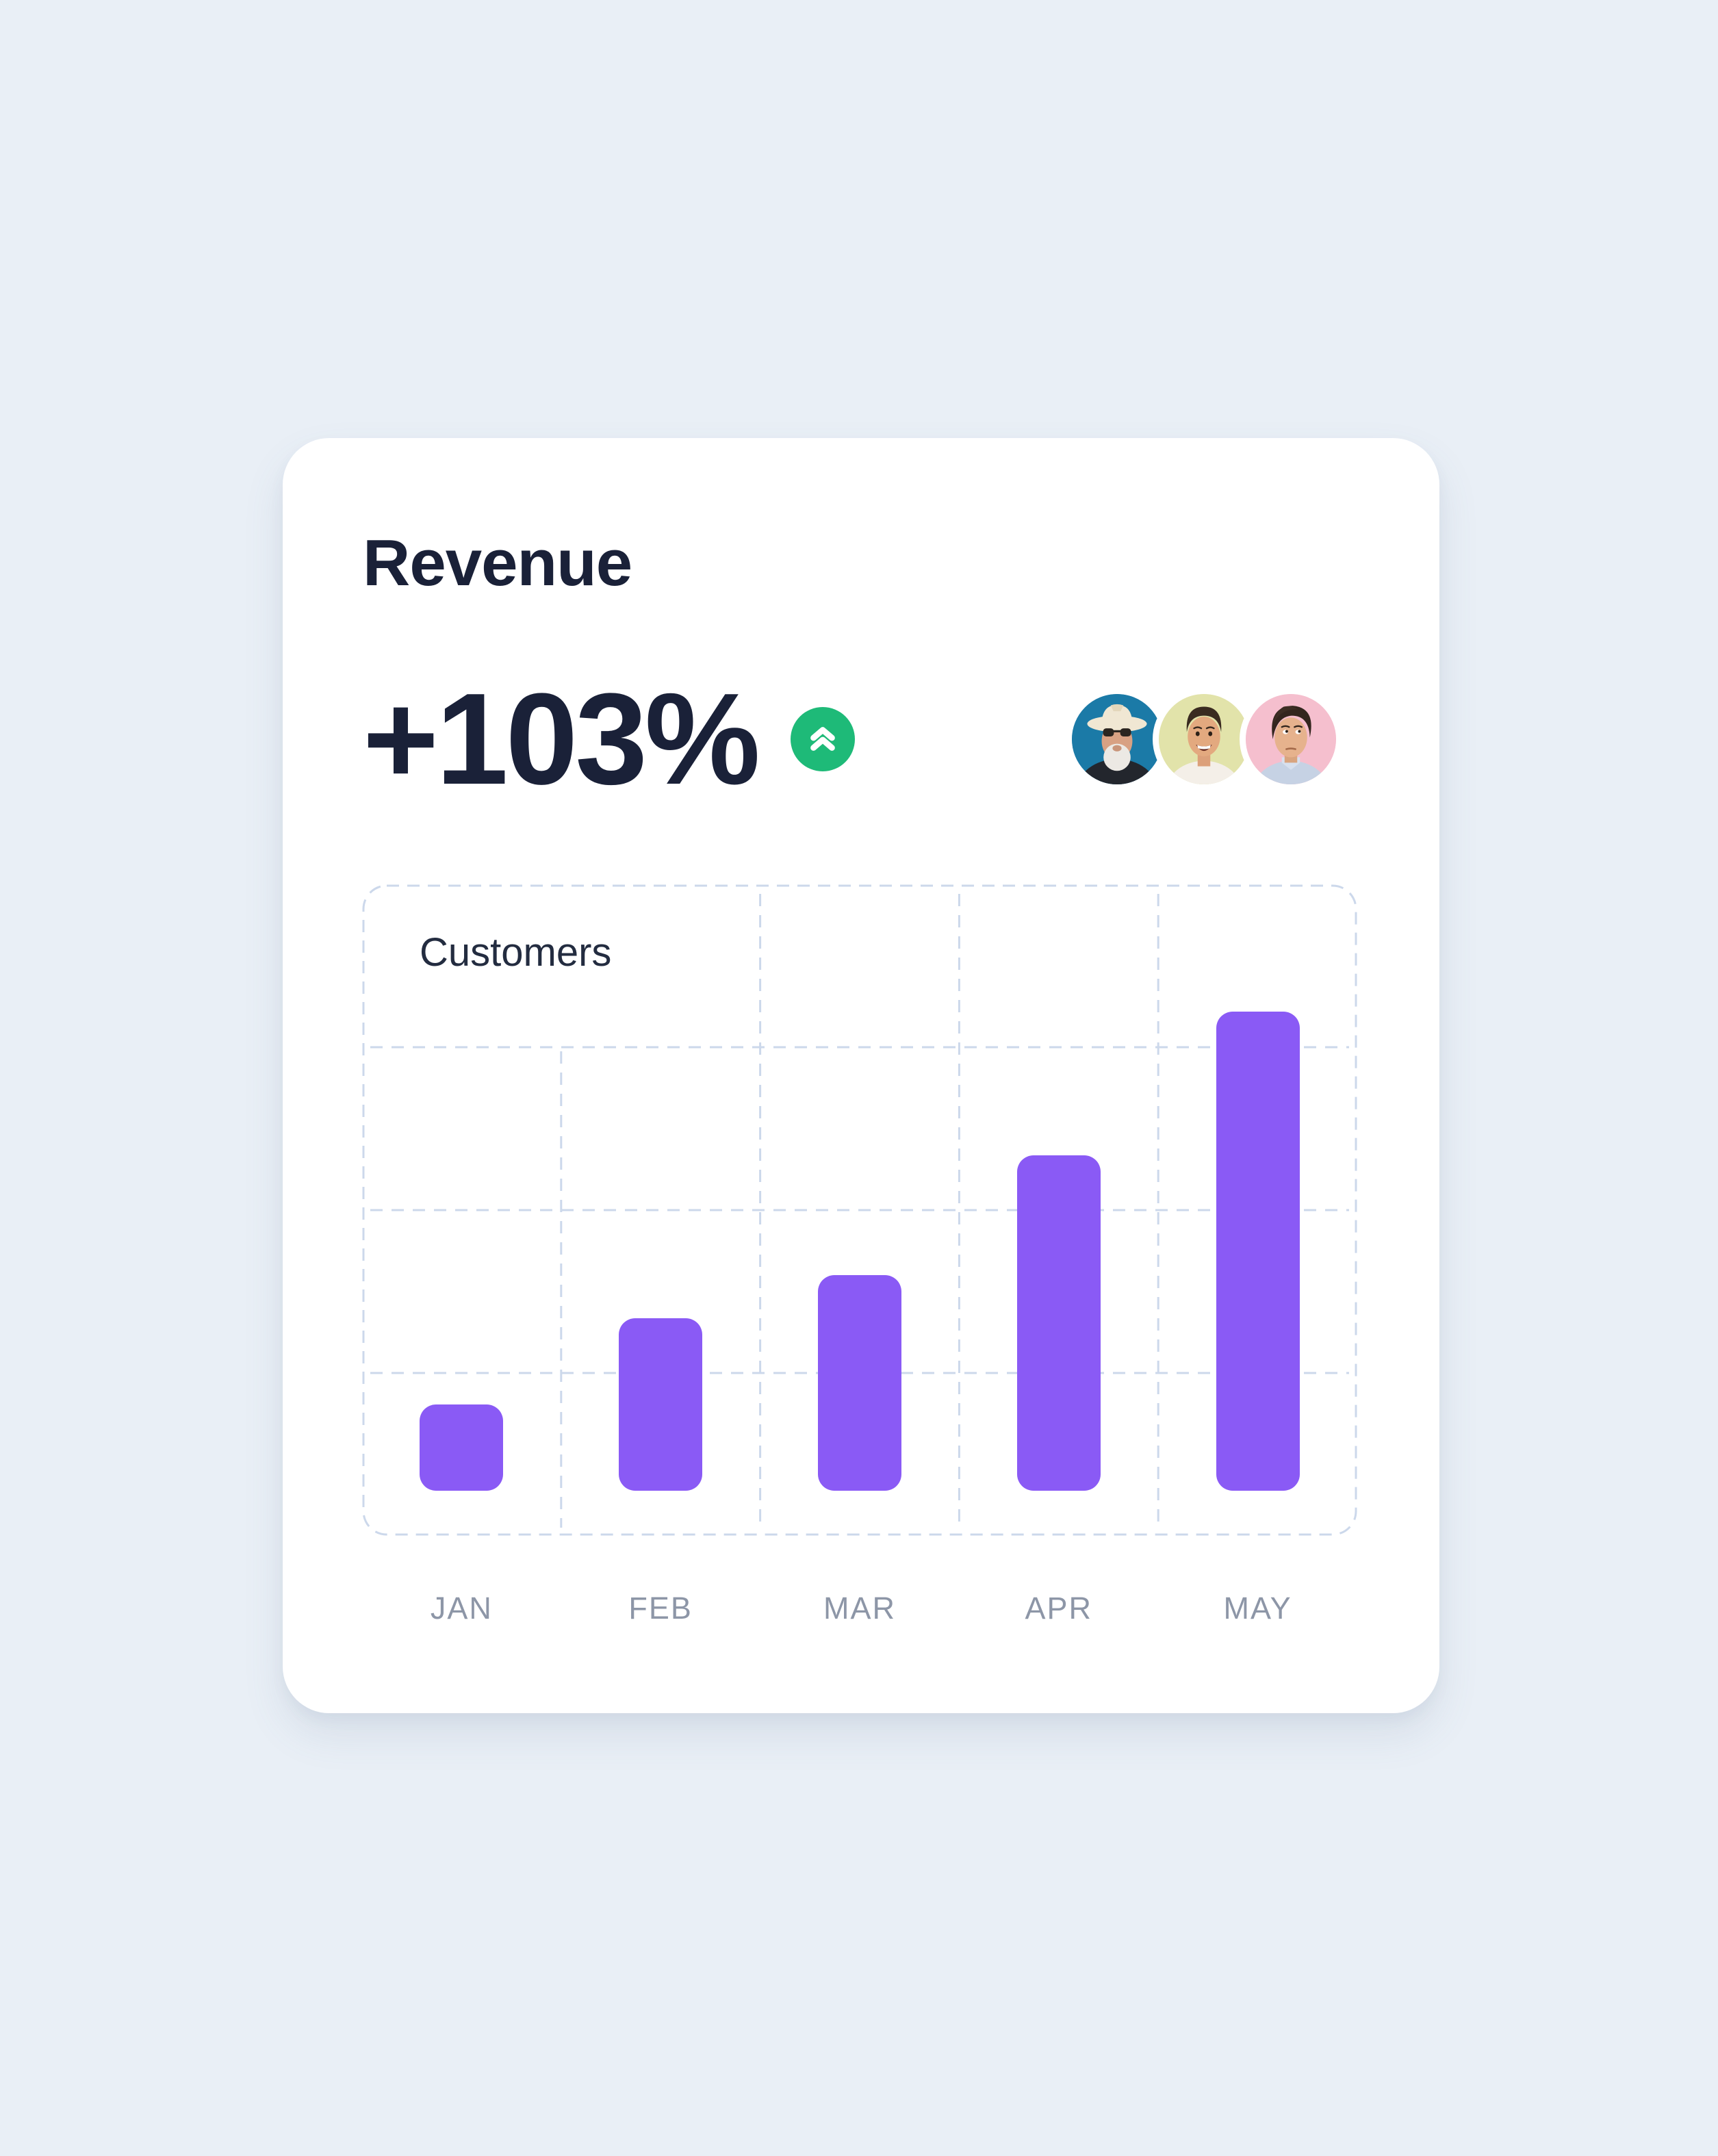  Describe the element at coordinates (661, 1404) in the screenshot. I see `bar-feb` at that location.